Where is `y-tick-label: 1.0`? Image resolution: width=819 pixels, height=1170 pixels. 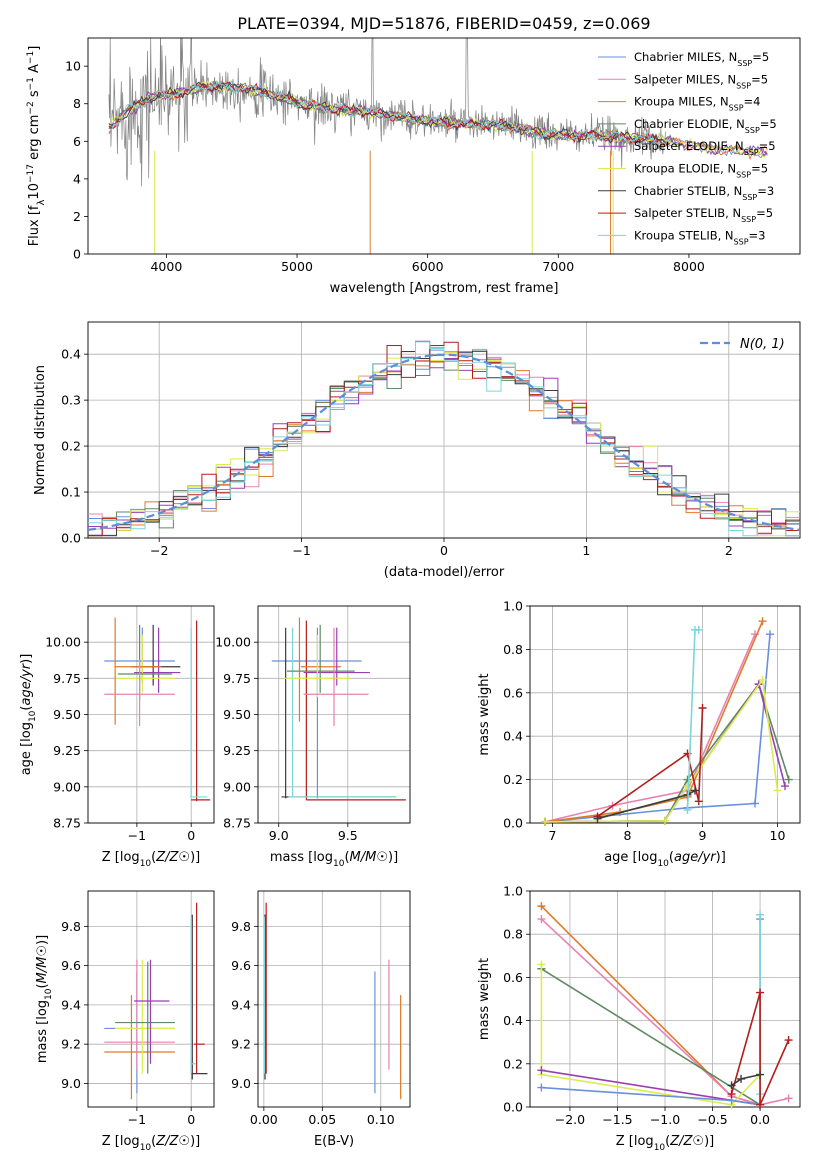 y-tick-label: 1.0 is located at coordinates (513, 606).